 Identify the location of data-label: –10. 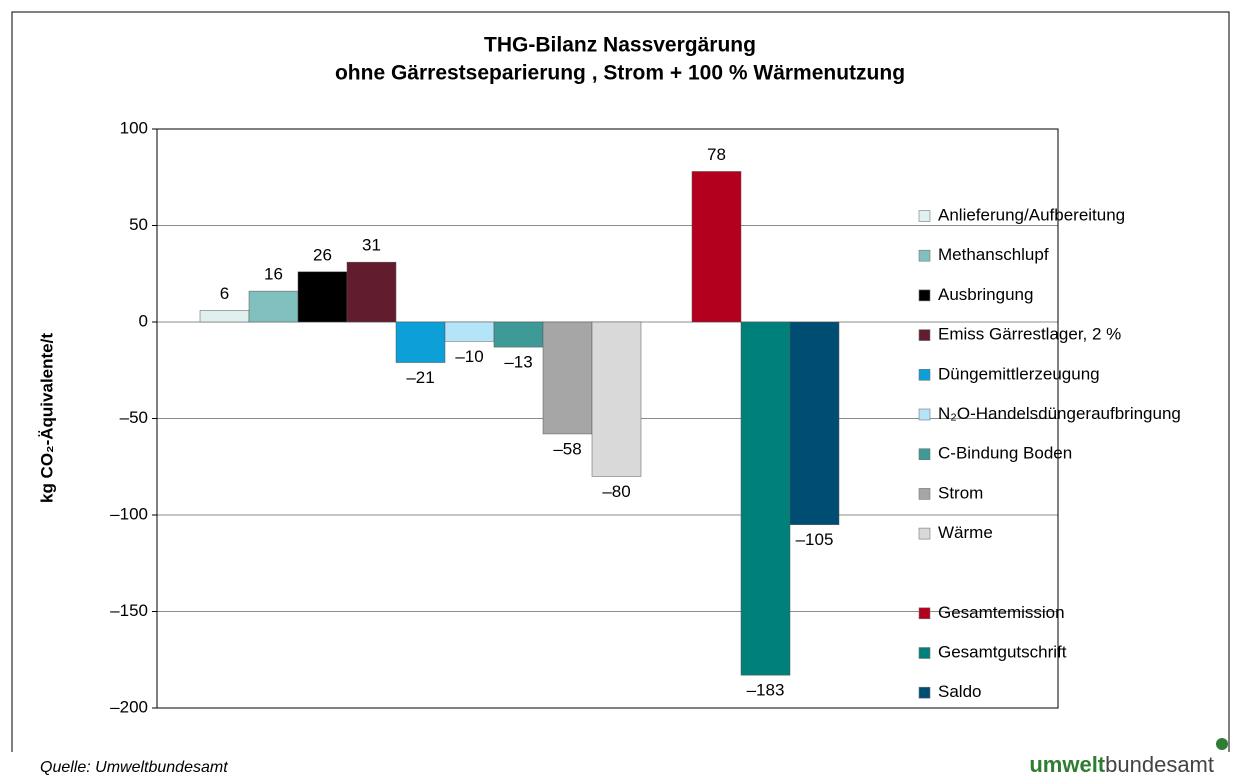
(469, 356).